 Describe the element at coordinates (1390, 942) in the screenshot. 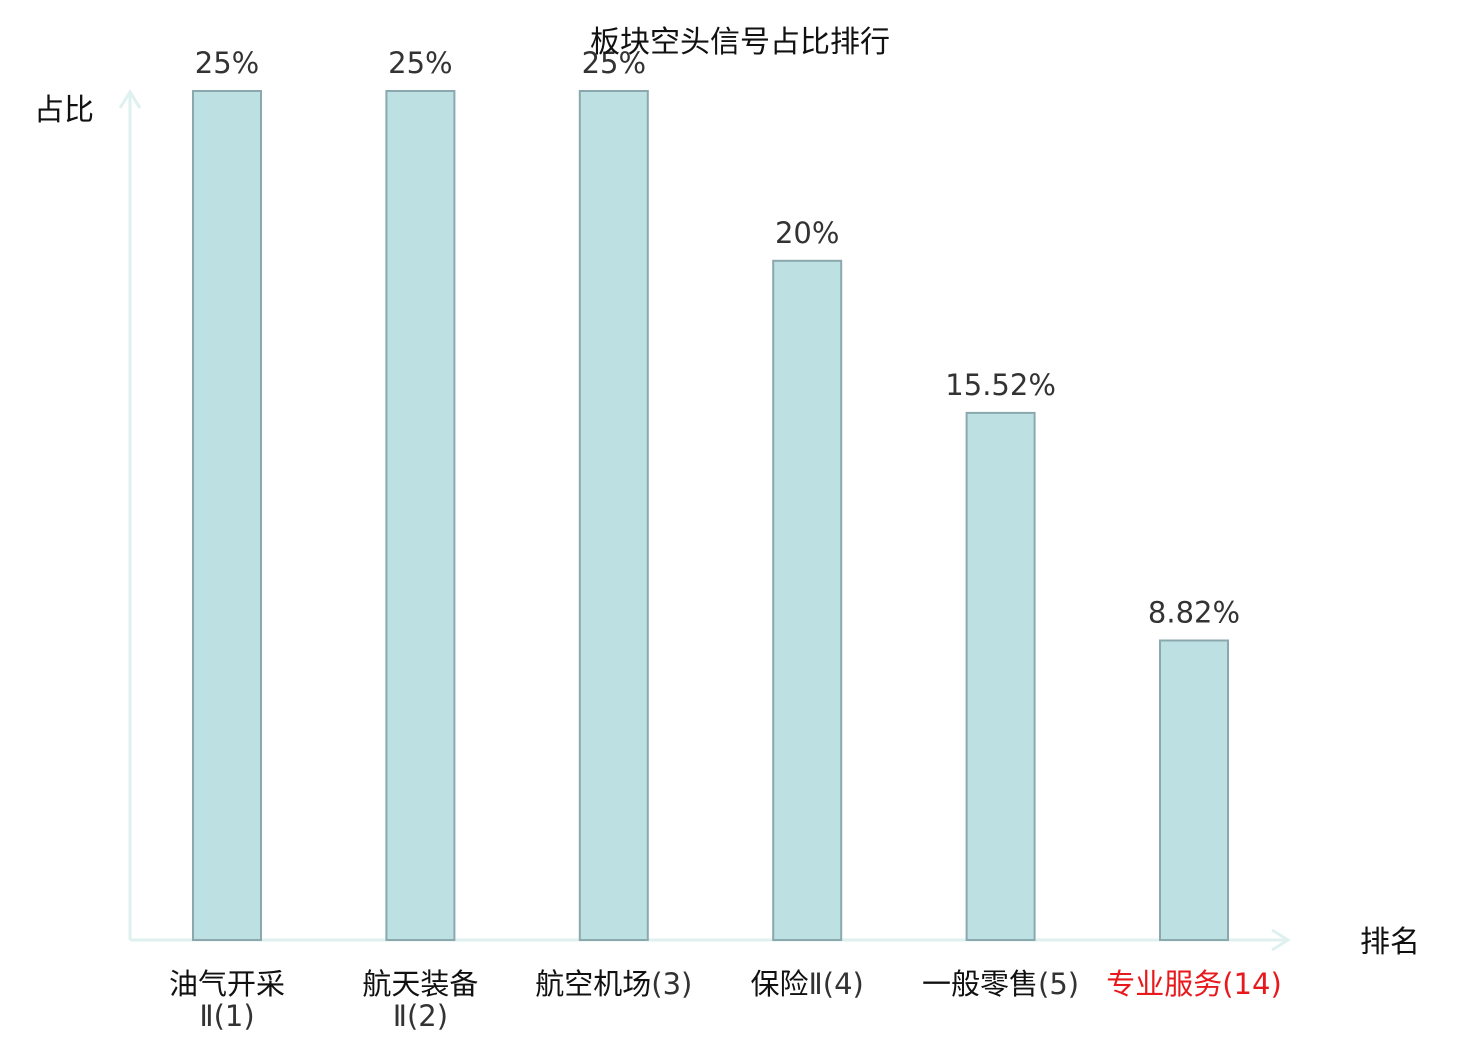

I see `x-axis-label: 排名` at that location.